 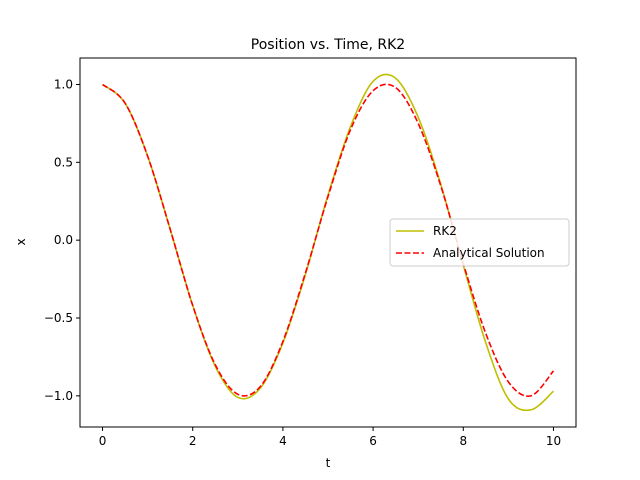 What do you see at coordinates (58, 396) in the screenshot?
I see `y-tick-label: −1.0` at bounding box center [58, 396].